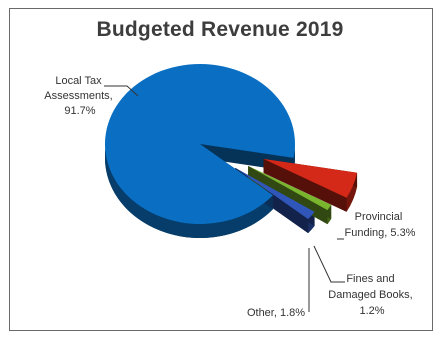 The image size is (440, 339). What do you see at coordinates (380, 225) in the screenshot?
I see `slice-label-provincial: Provincial Funding, 5.3%` at bounding box center [380, 225].